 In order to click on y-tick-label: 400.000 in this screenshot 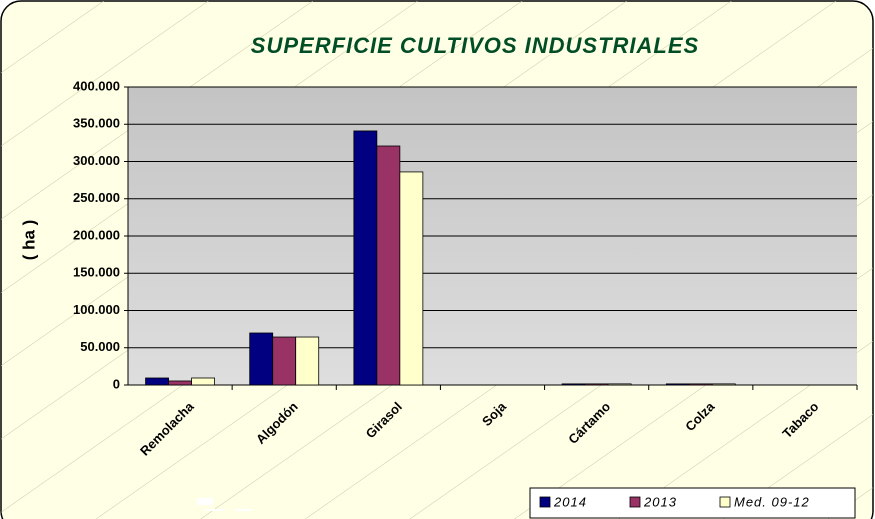, I will do `click(96, 85)`.